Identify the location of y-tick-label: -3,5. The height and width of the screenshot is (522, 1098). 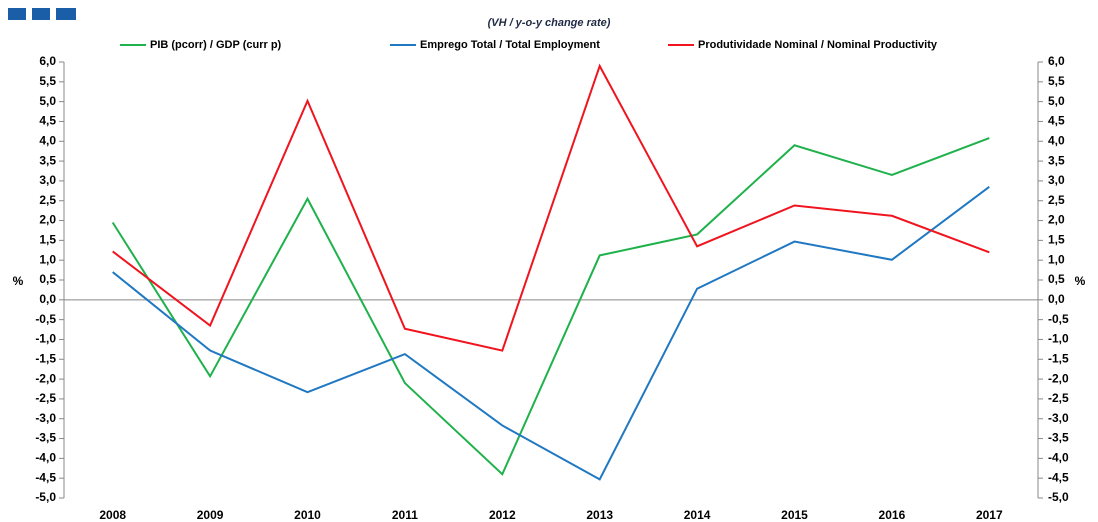
(45, 438).